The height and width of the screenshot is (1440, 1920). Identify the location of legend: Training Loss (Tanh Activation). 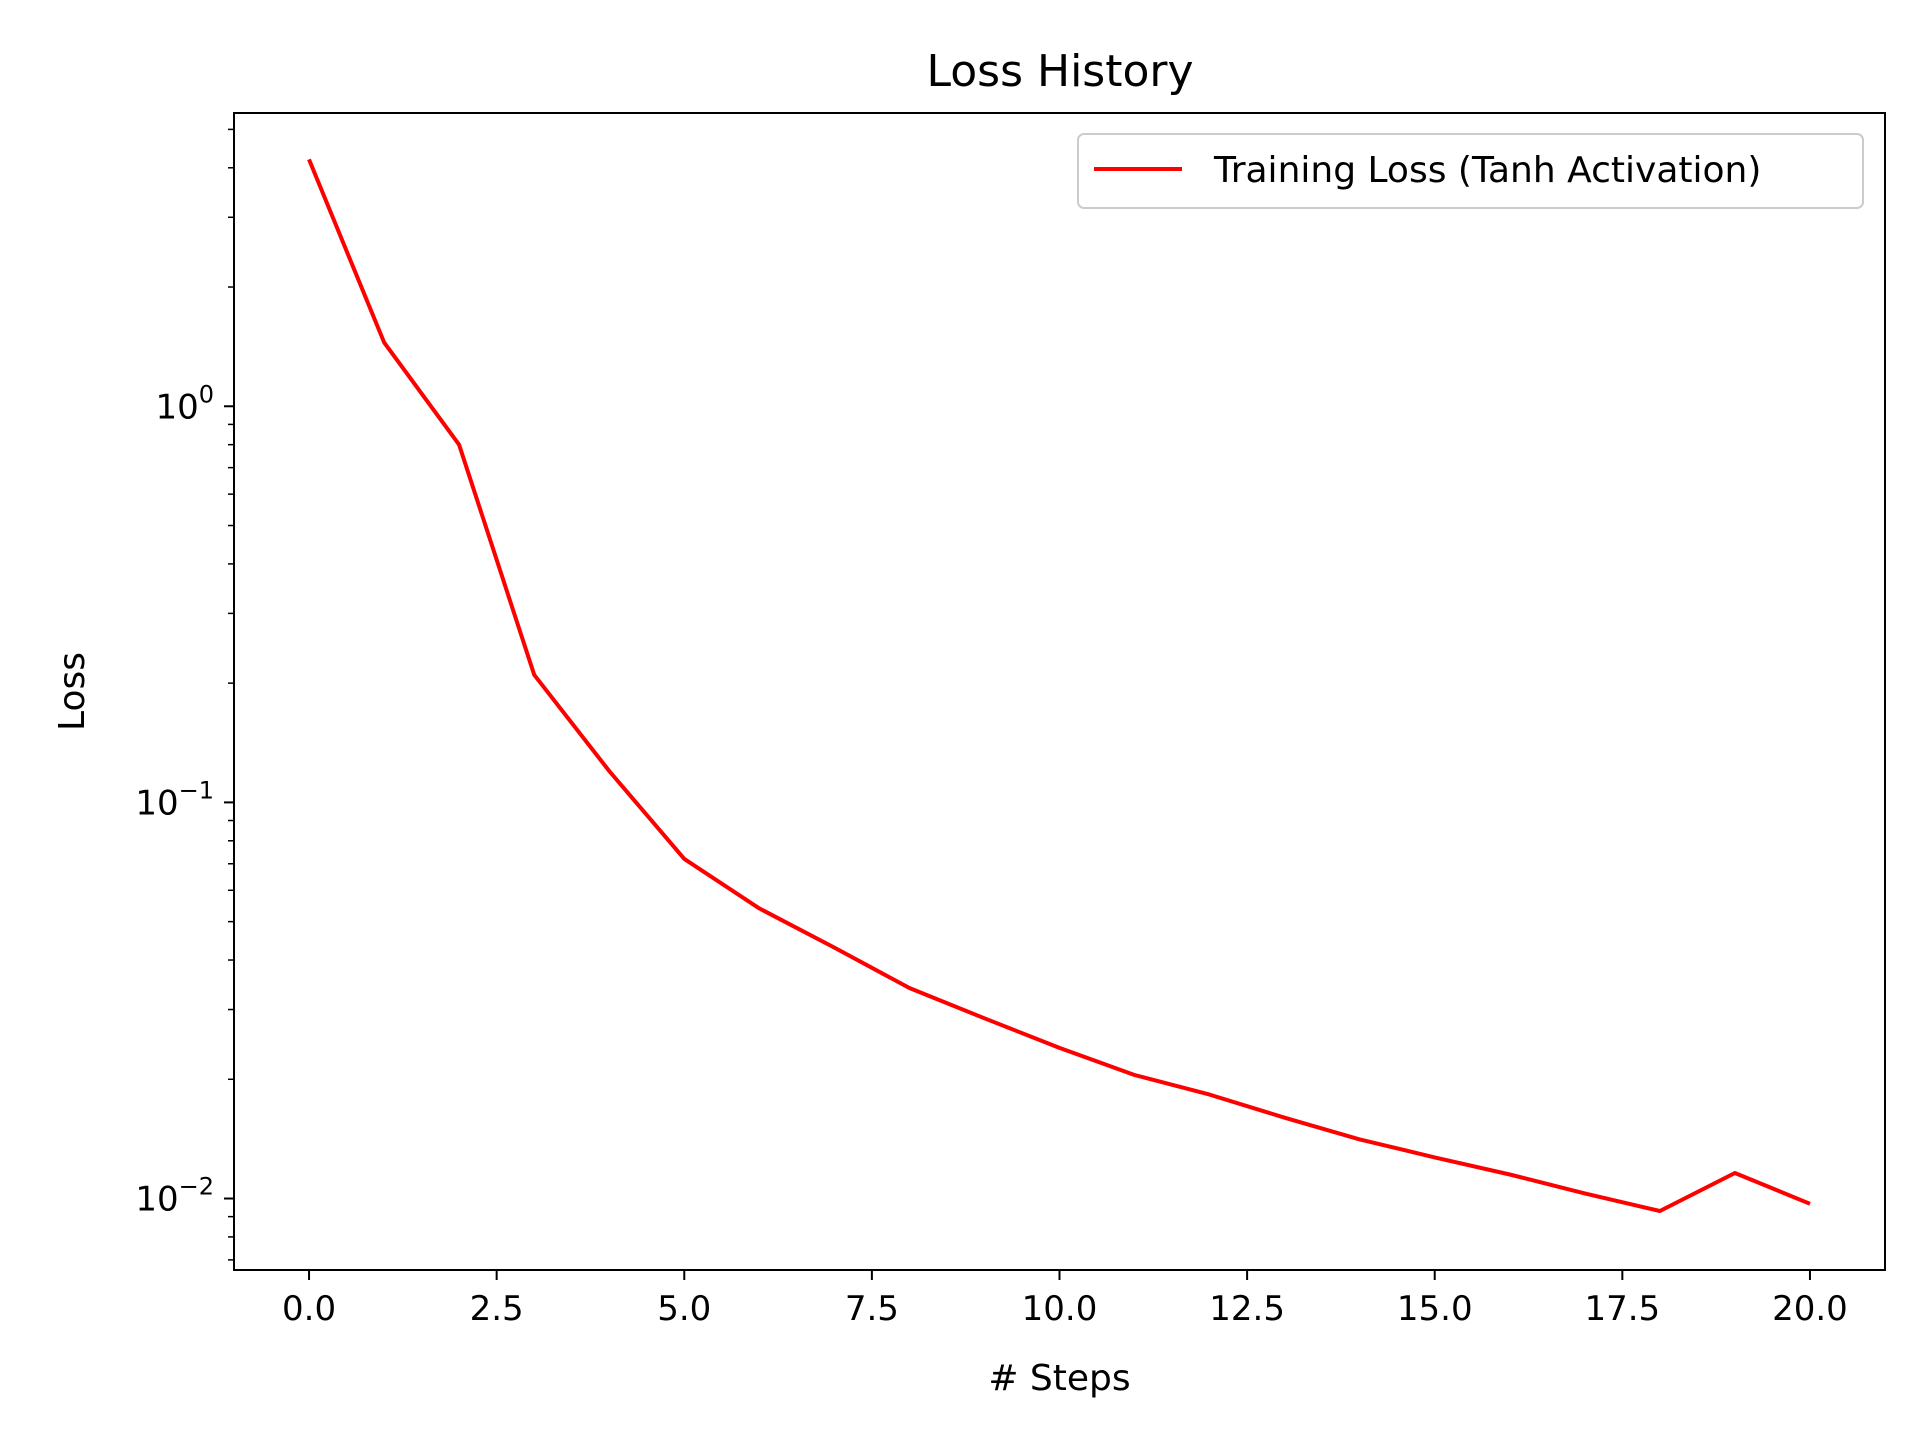
(1470, 171).